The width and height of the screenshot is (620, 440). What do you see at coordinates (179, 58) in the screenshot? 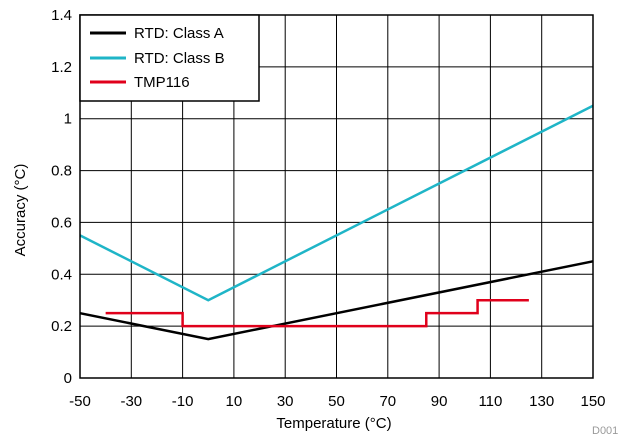
I see `legend-label-rtd-class-b: RTD: Class B` at bounding box center [179, 58].